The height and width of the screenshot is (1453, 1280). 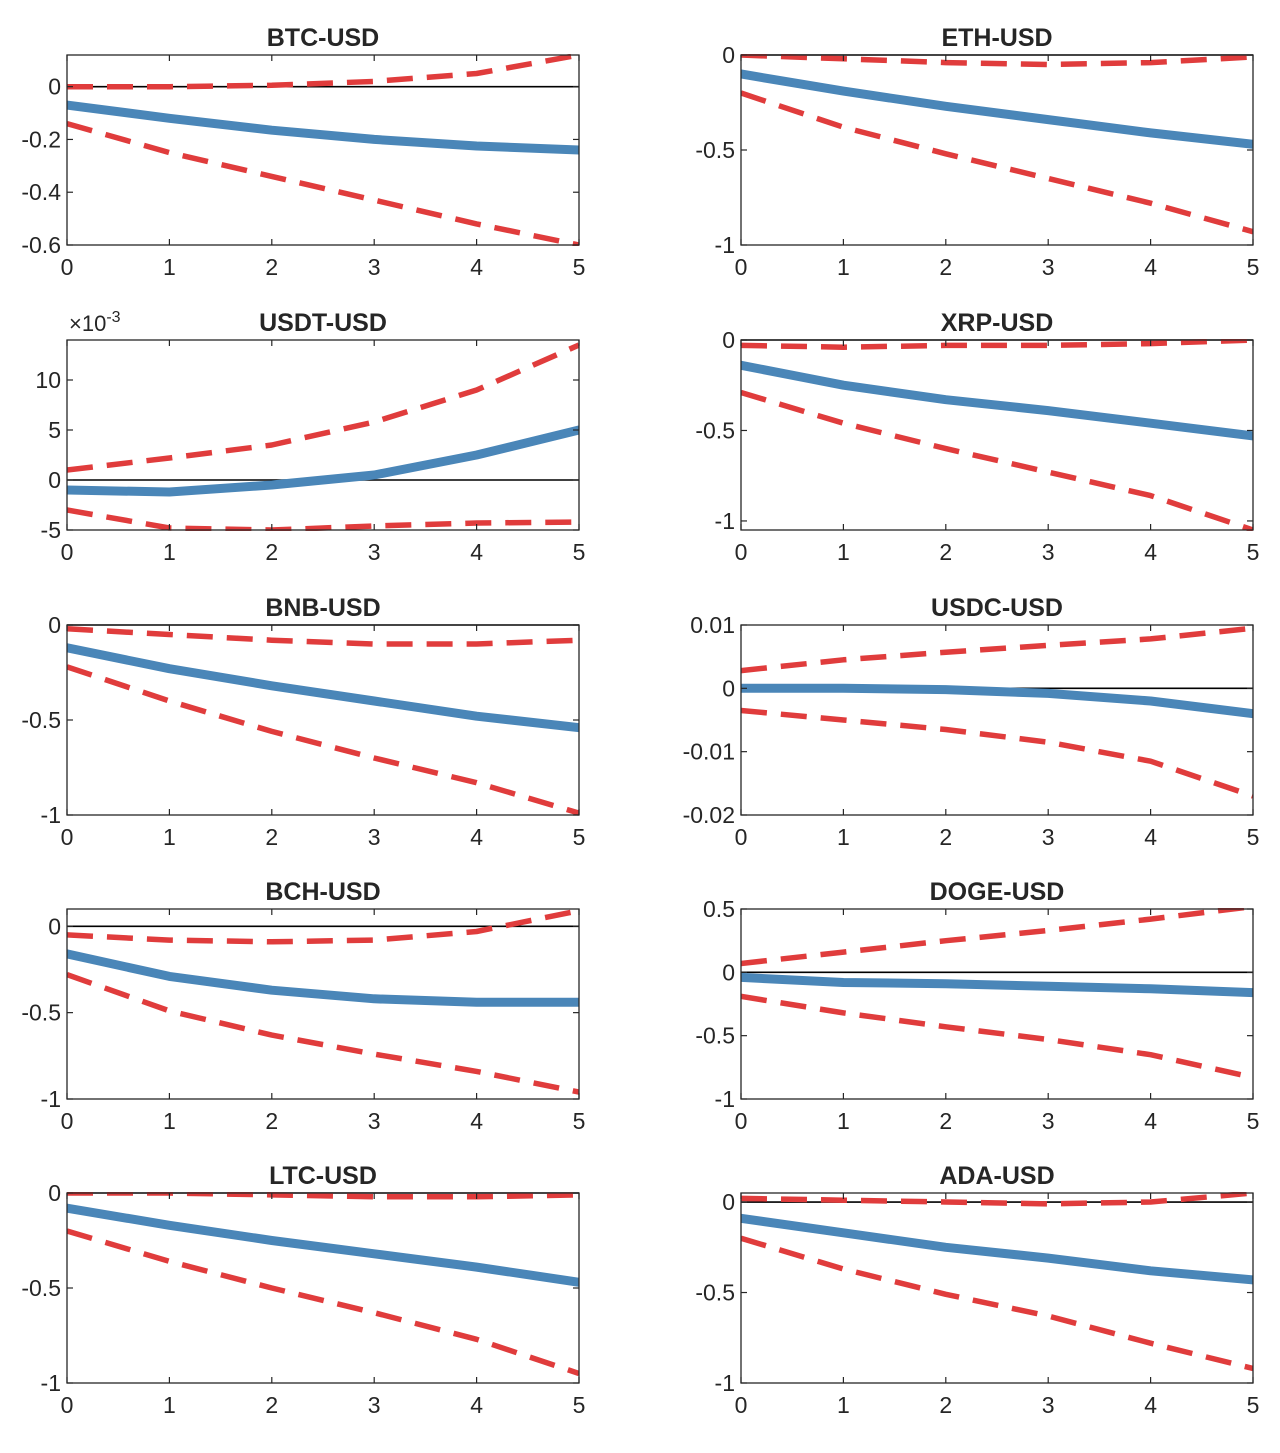 I want to click on panel-eth-usd: ETH-USD 0 1 2 3 4 5 0 -0.5 -1, so click(x=977, y=152).